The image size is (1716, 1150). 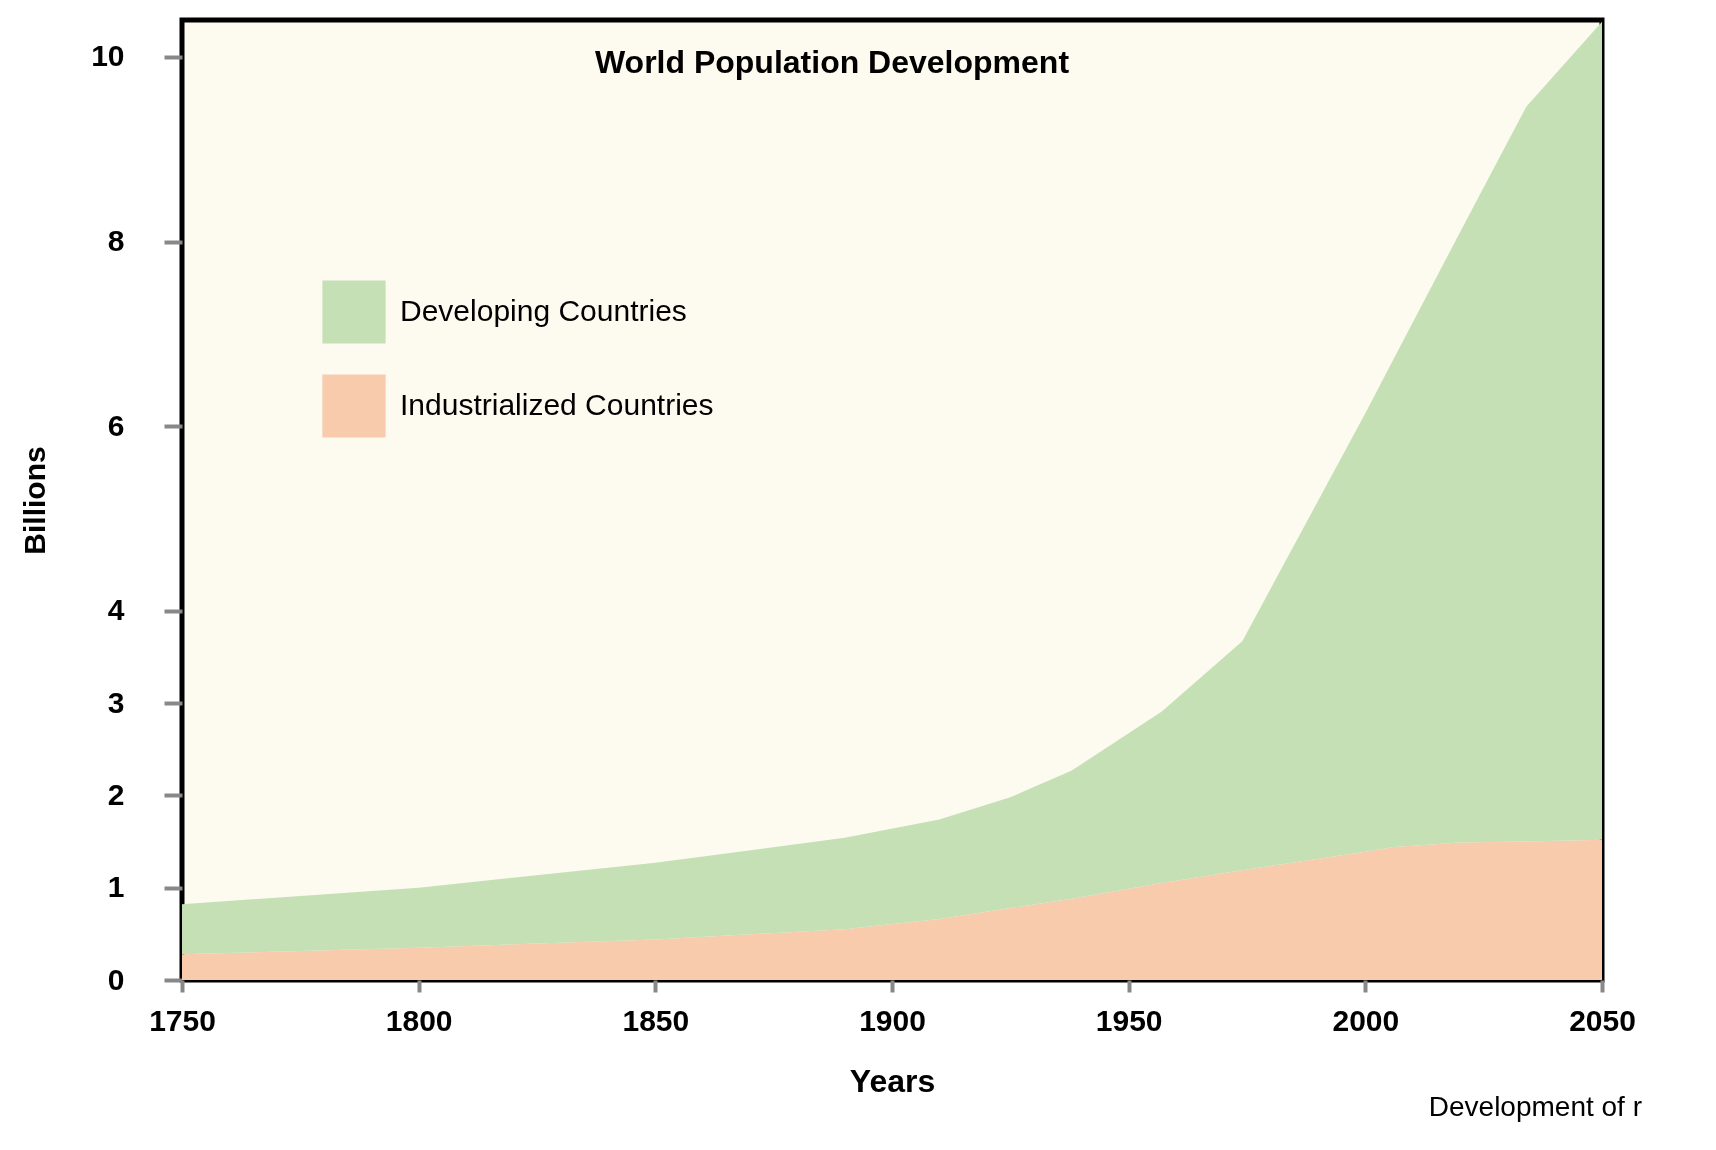 I want to click on x-tick-label: 1850, so click(x=656, y=1020).